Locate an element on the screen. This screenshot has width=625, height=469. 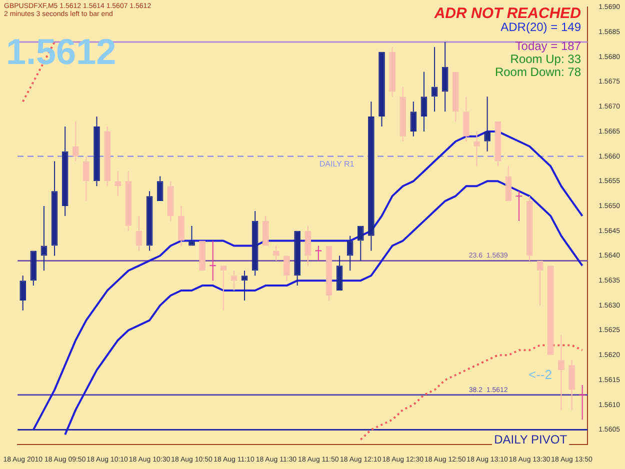
annotation: Room Down: 78 is located at coordinates (537, 72).